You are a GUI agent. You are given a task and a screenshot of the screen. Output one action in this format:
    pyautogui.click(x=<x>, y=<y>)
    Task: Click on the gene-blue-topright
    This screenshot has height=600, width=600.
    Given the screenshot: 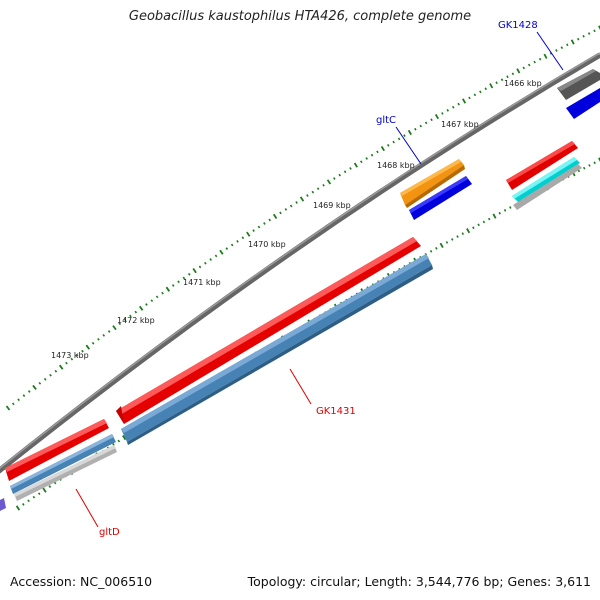 What is the action you would take?
    pyautogui.click(x=583, y=103)
    